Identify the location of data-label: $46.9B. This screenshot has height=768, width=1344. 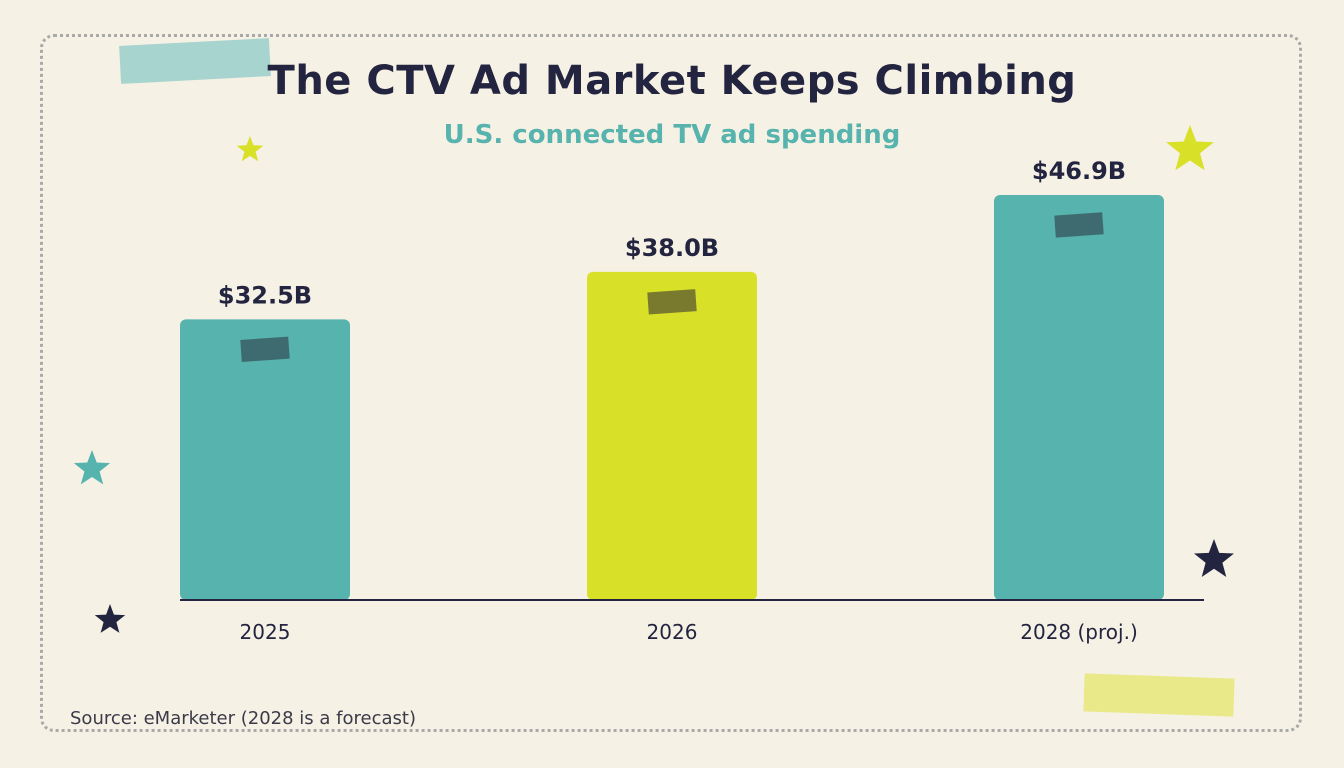
(1079, 171).